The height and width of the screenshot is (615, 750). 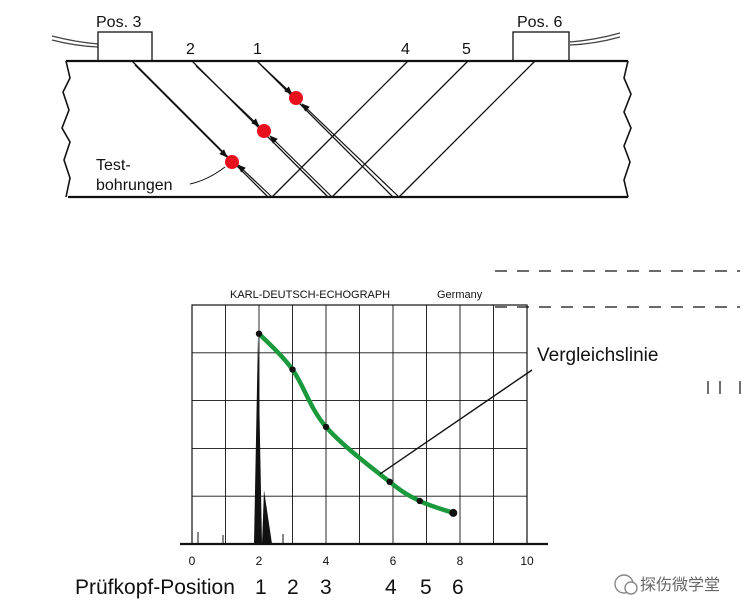 What do you see at coordinates (460, 295) in the screenshot?
I see `screen-header-country: Germany` at bounding box center [460, 295].